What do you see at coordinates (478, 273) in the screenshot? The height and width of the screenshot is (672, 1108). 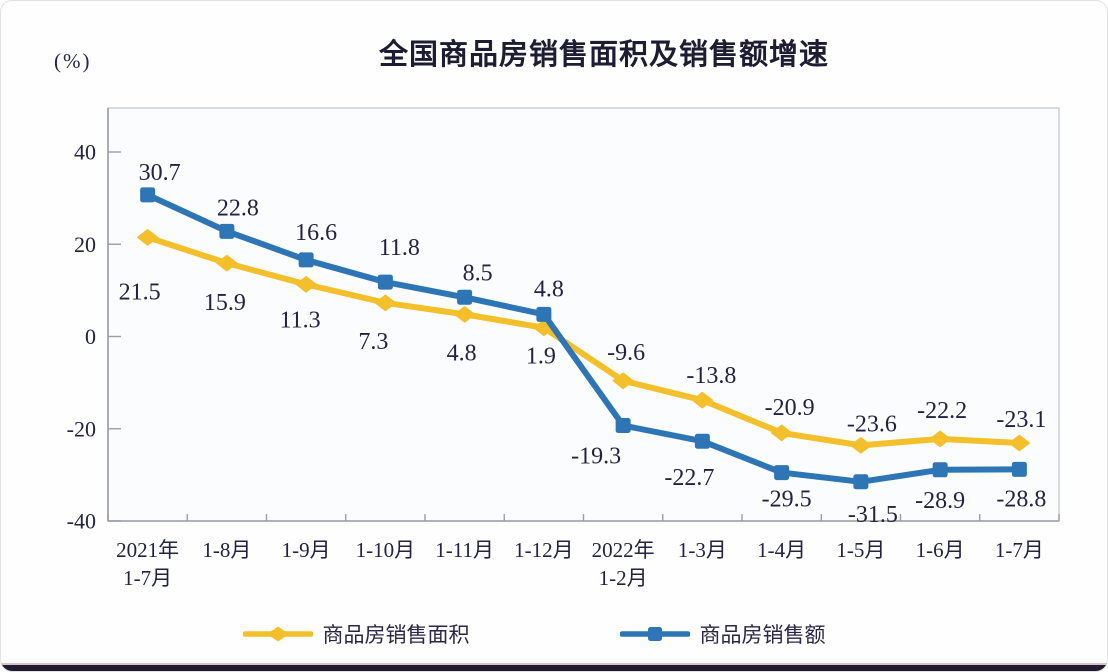 I see `data-label: 8.5` at bounding box center [478, 273].